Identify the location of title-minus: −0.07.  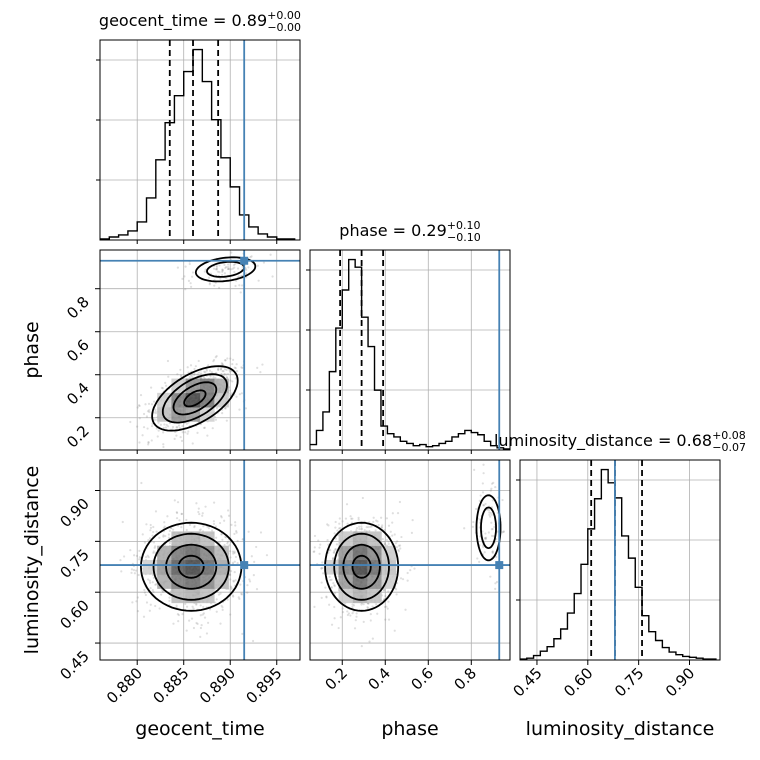
(729, 447).